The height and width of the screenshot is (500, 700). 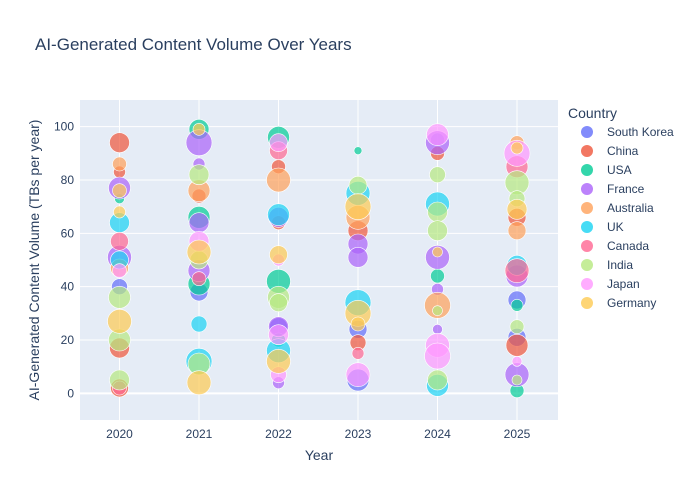 I want to click on legend-label: South Korea, so click(x=640, y=132).